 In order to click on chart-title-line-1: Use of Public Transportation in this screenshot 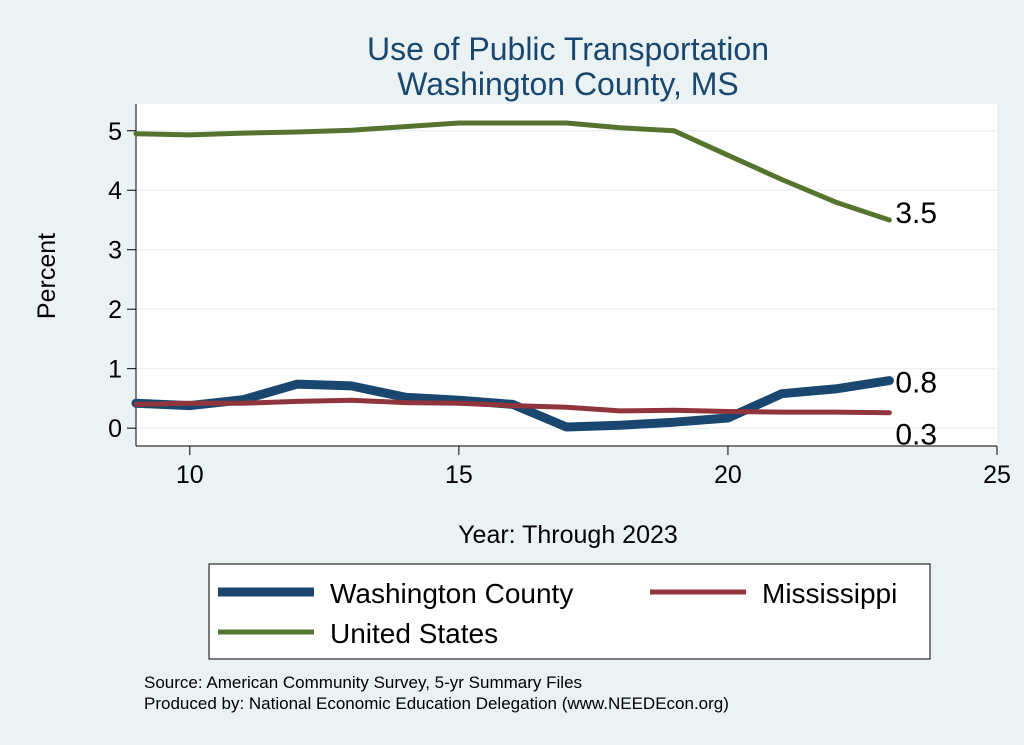, I will do `click(568, 49)`.